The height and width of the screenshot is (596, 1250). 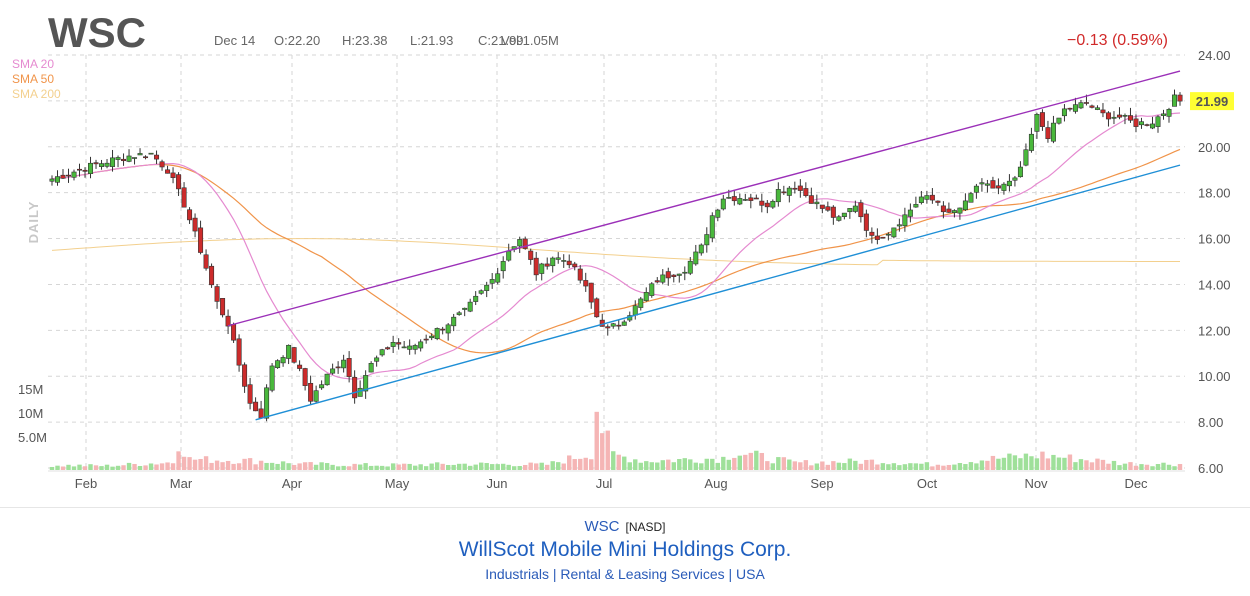 What do you see at coordinates (625, 549) in the screenshot?
I see `company-name-link: WillScot Mobile Mini Holdings Corp.` at bounding box center [625, 549].